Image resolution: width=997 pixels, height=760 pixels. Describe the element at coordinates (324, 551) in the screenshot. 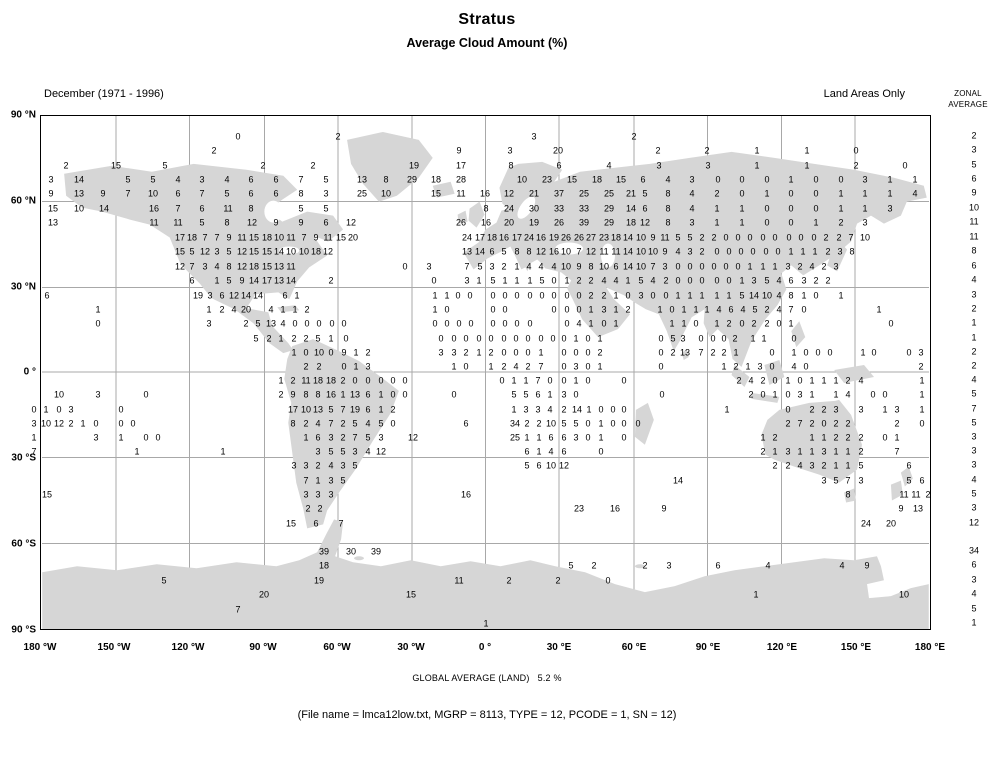

I see `data-value: 39` at that location.